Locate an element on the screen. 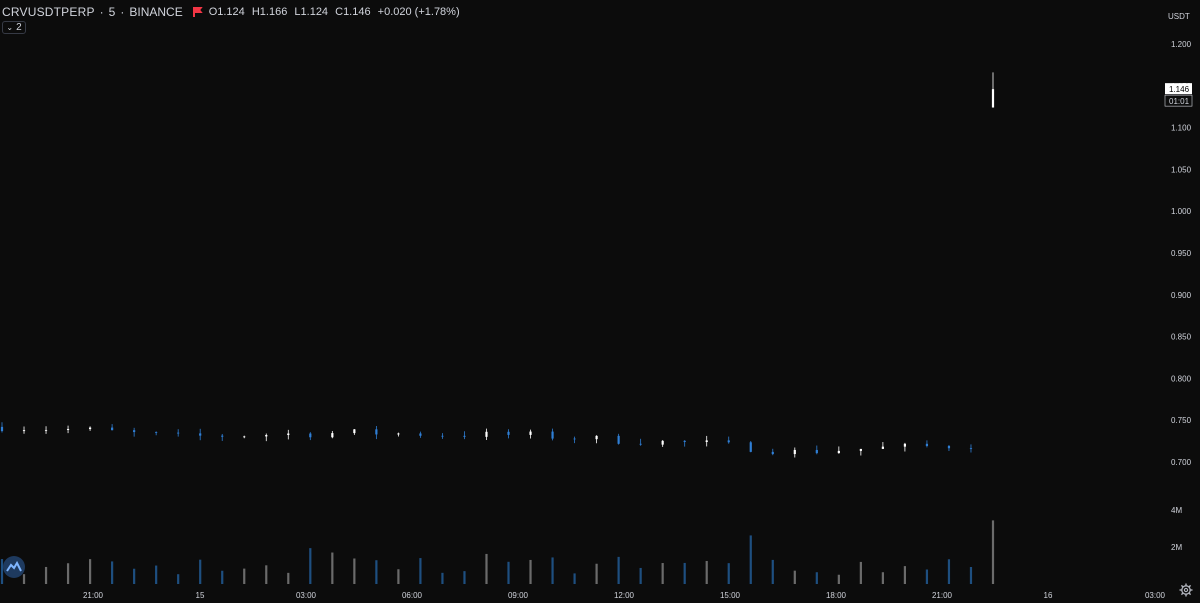 The width and height of the screenshot is (1200, 603). price-tick-label: 1.000 is located at coordinates (1181, 211).